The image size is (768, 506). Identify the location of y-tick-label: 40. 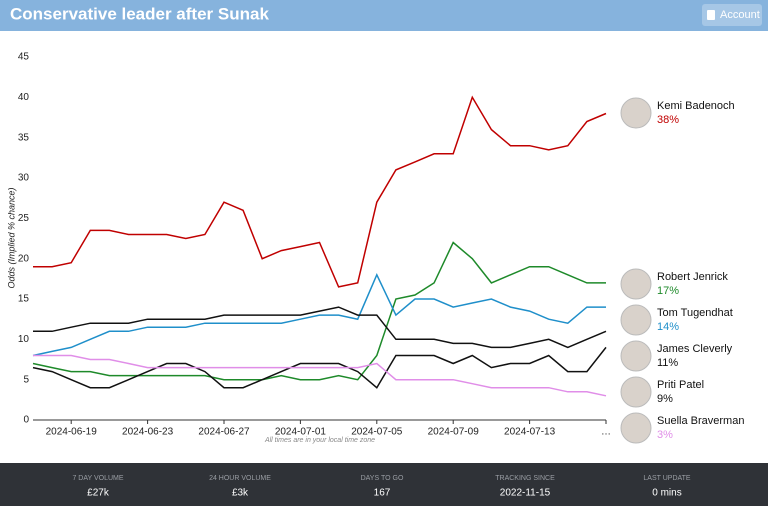
(24, 97).